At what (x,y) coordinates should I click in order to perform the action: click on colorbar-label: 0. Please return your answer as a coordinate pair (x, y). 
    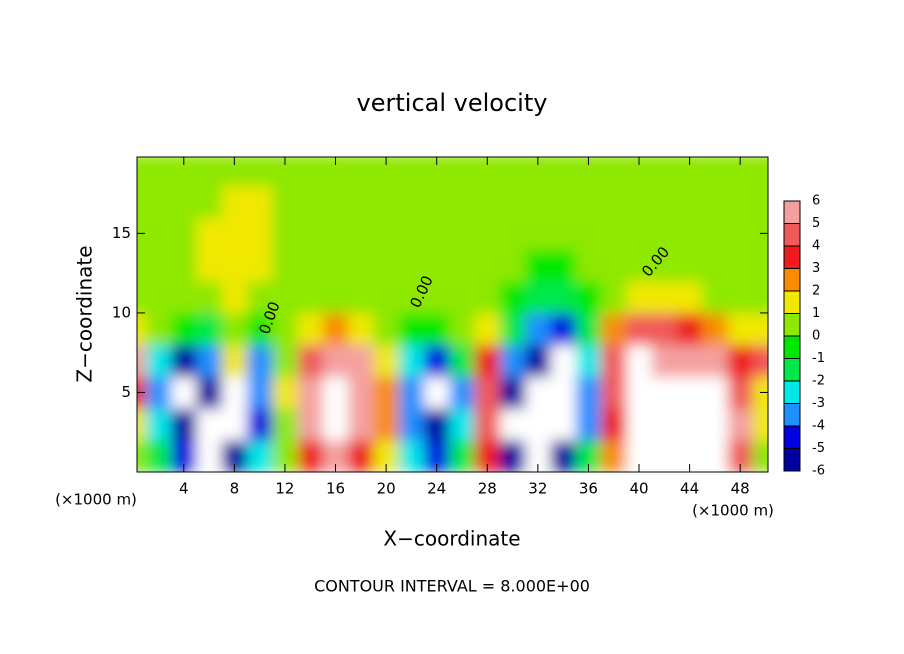
    Looking at the image, I should click on (816, 336).